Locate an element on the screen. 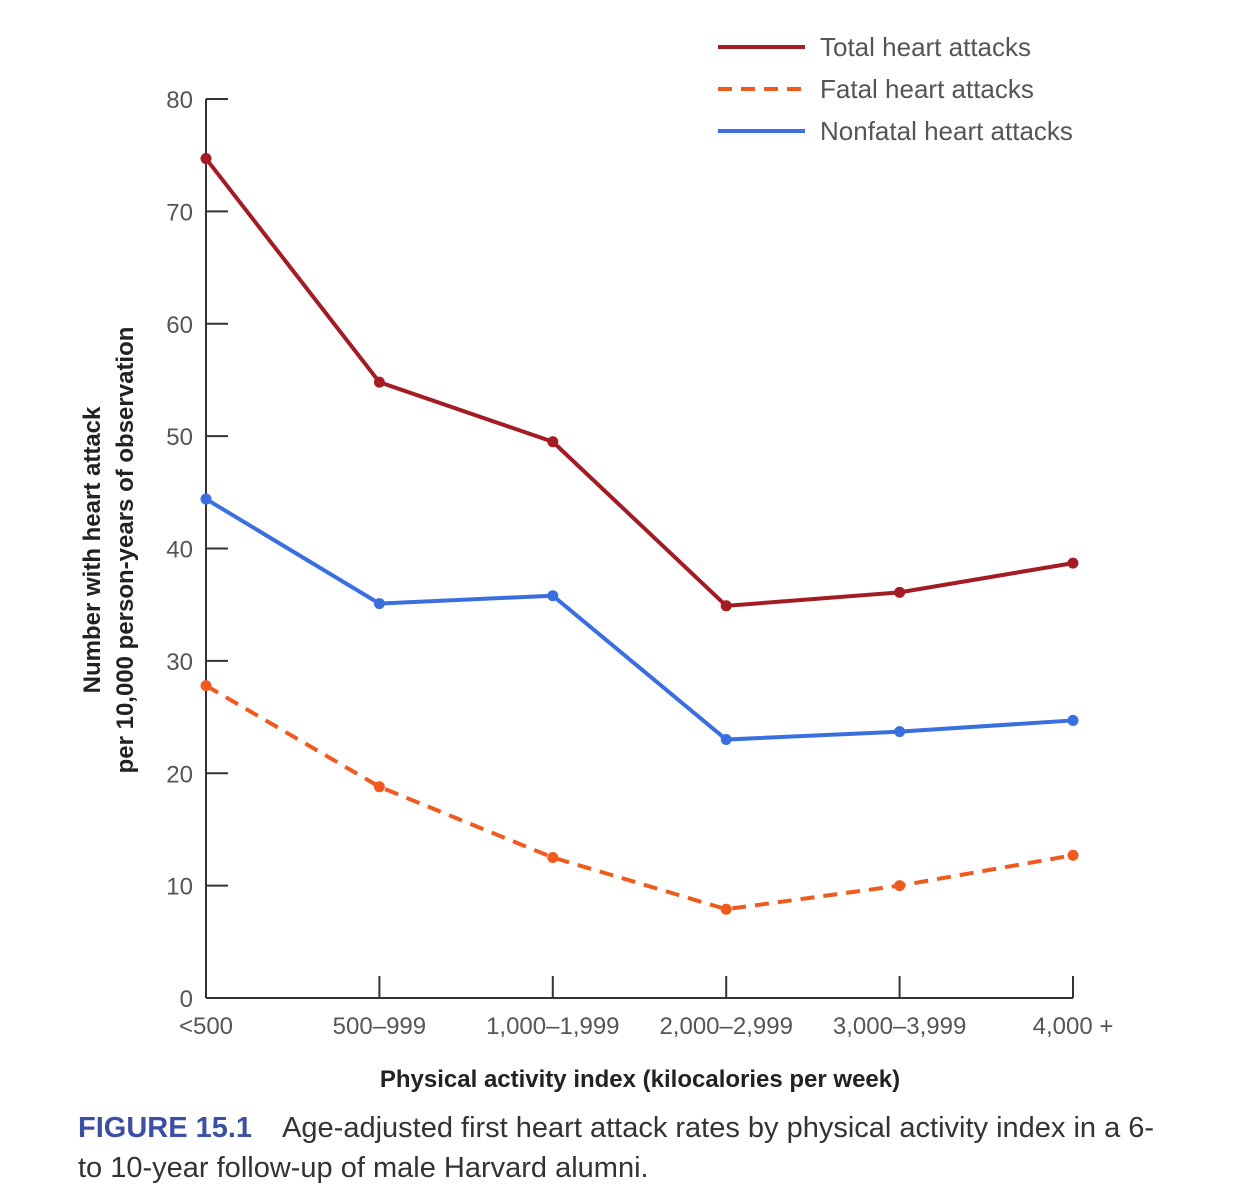  legend-label: Nonfatal heart attacks is located at coordinates (946, 131).